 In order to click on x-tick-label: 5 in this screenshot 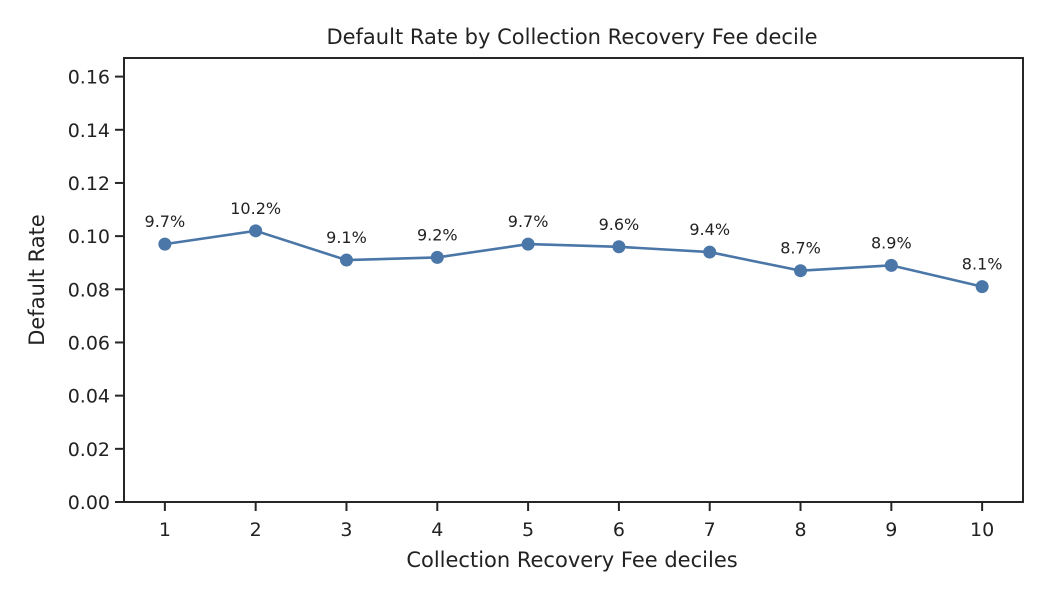, I will do `click(528, 530)`.